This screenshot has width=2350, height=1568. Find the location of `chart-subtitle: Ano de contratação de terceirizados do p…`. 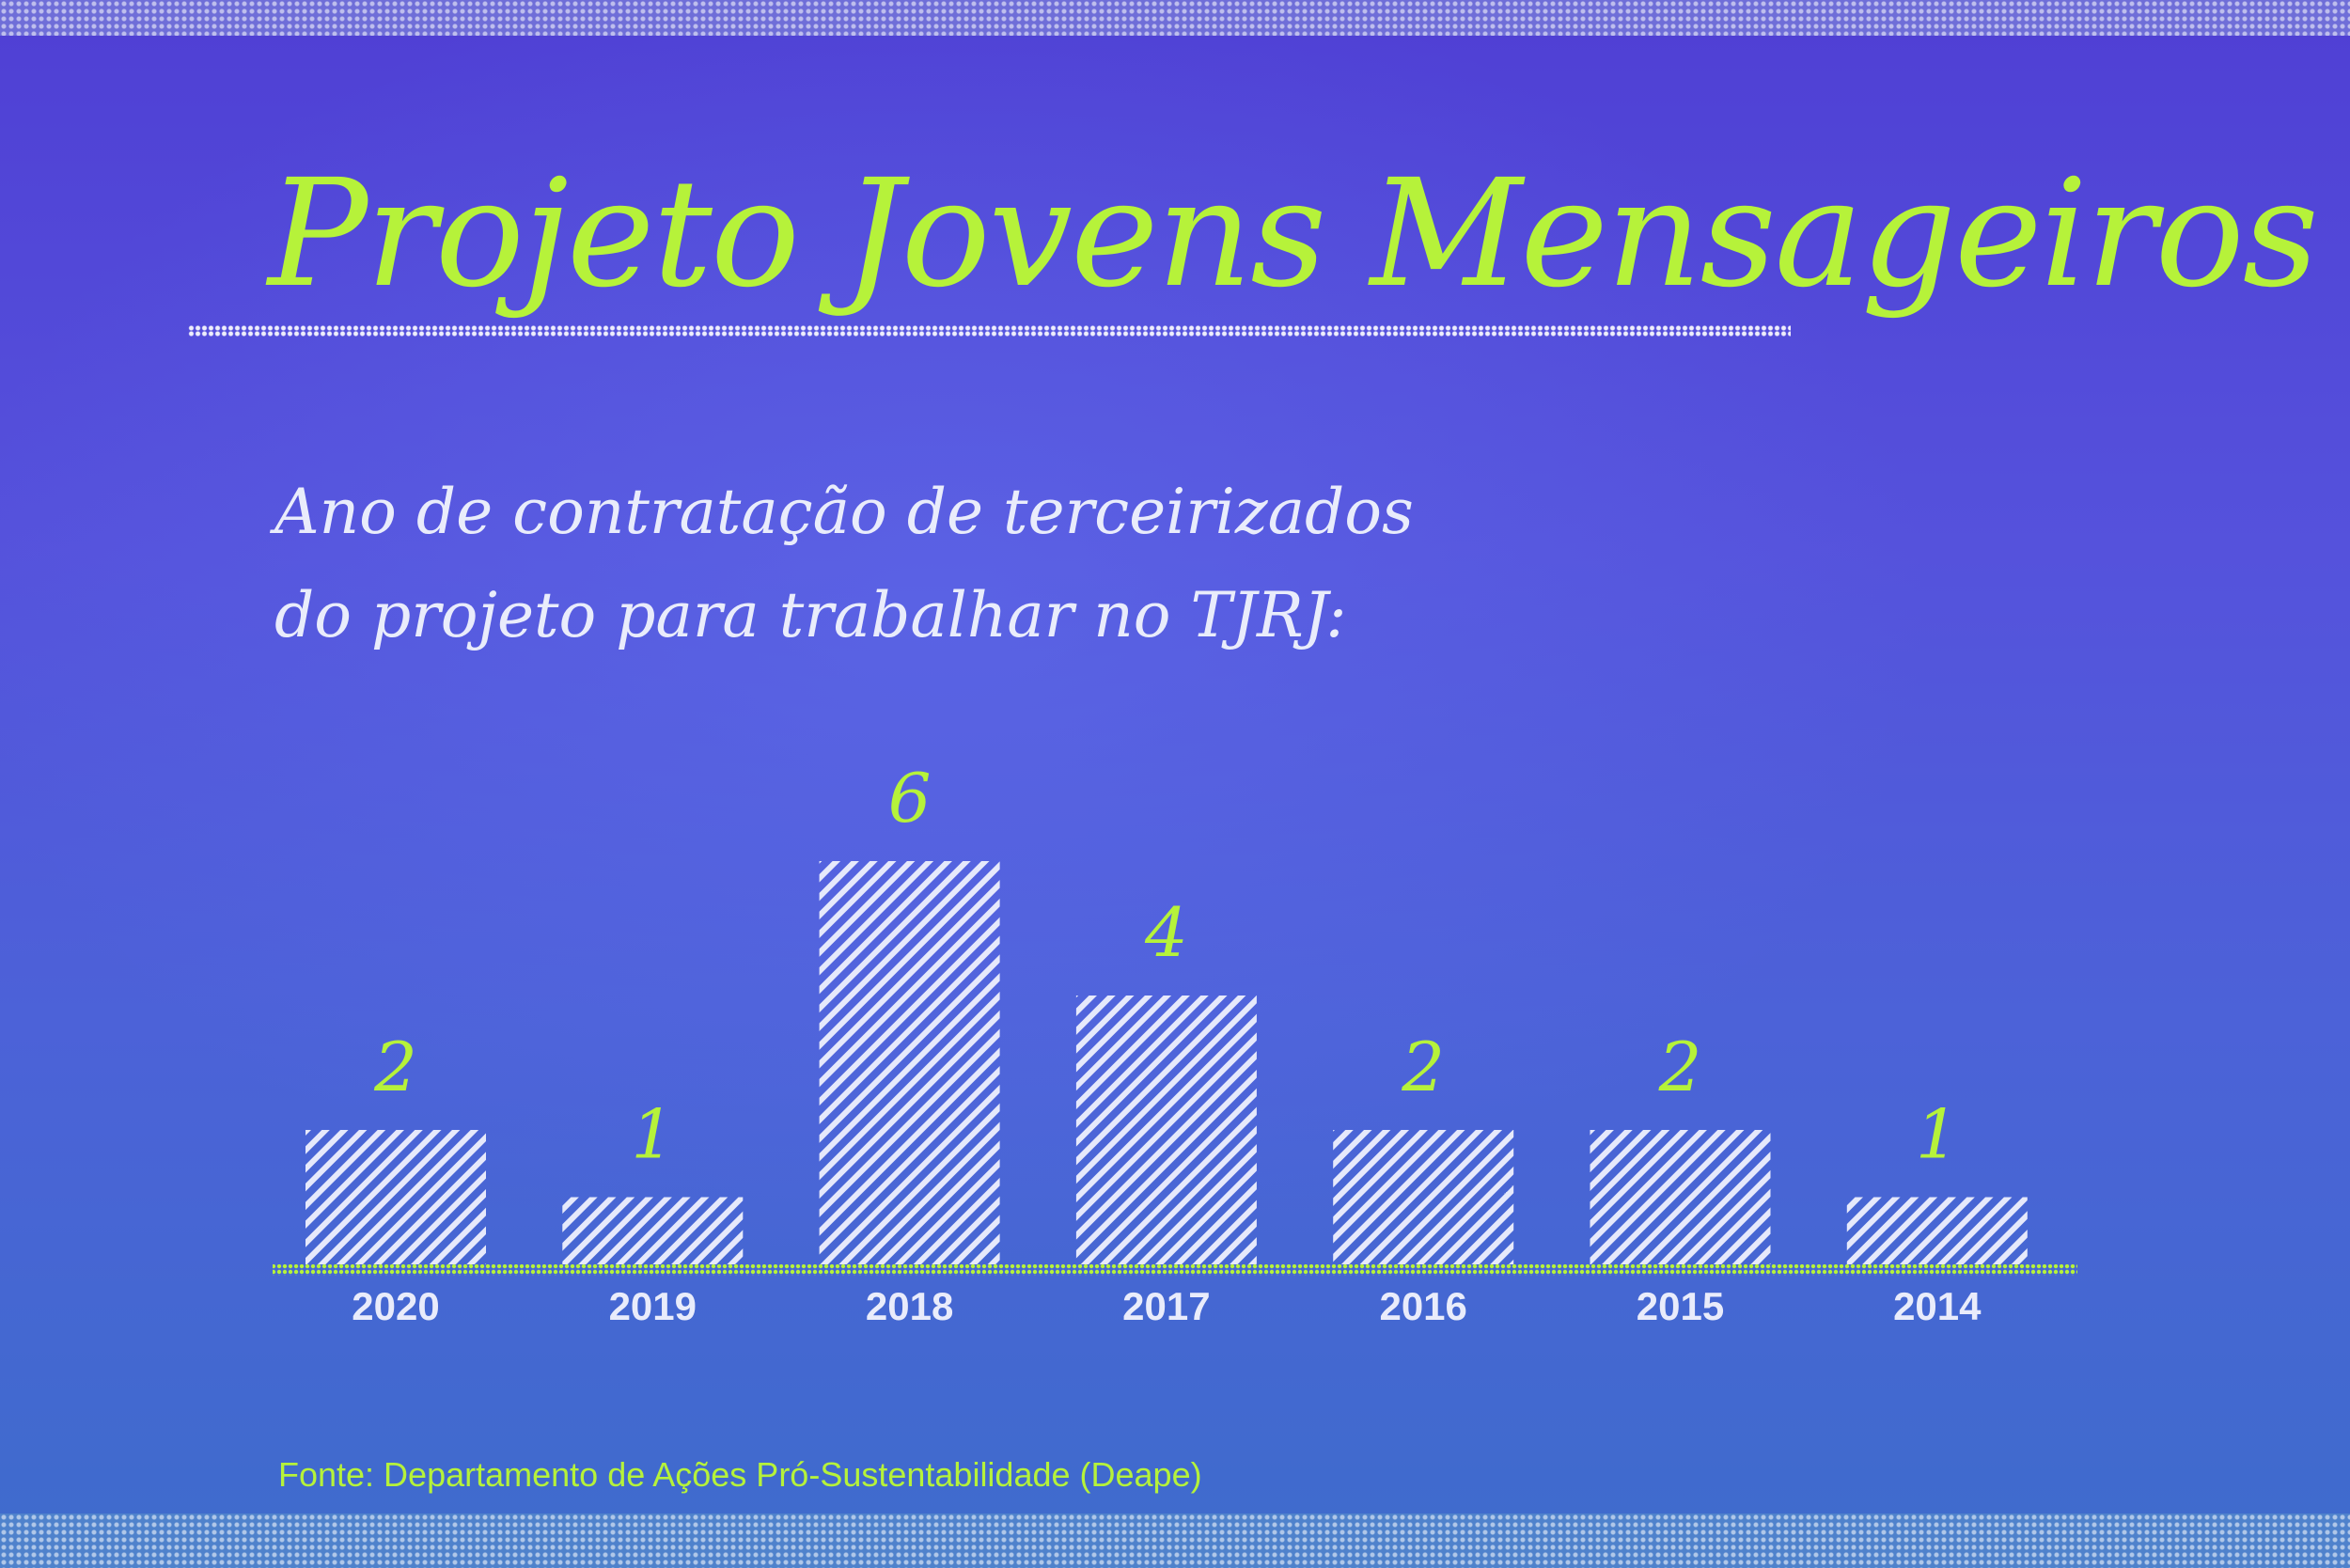

chart-subtitle: Ano de contratação de terceirizados do p… is located at coordinates (885, 564).